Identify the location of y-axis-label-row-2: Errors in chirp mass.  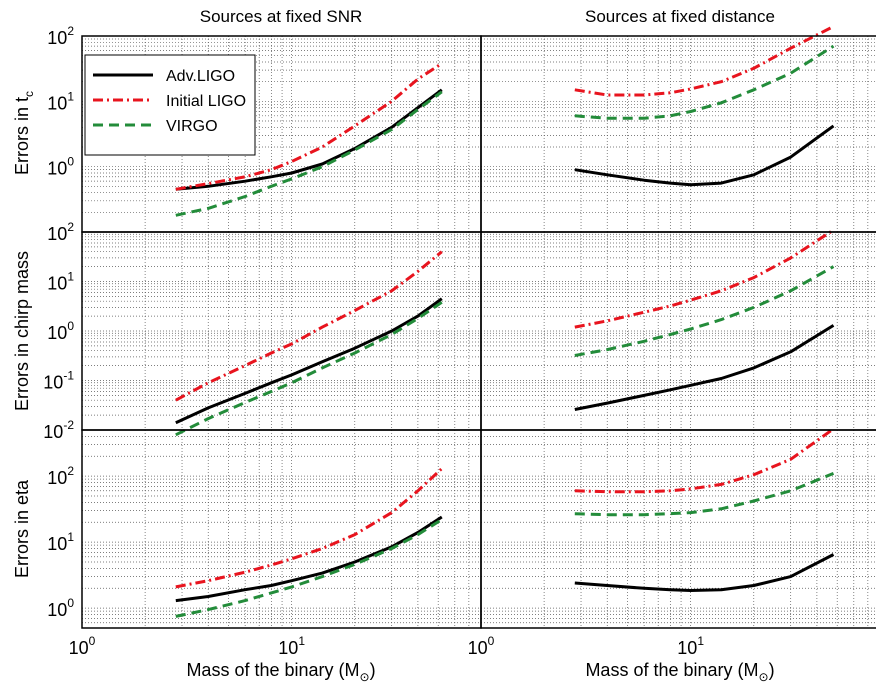
(22, 331).